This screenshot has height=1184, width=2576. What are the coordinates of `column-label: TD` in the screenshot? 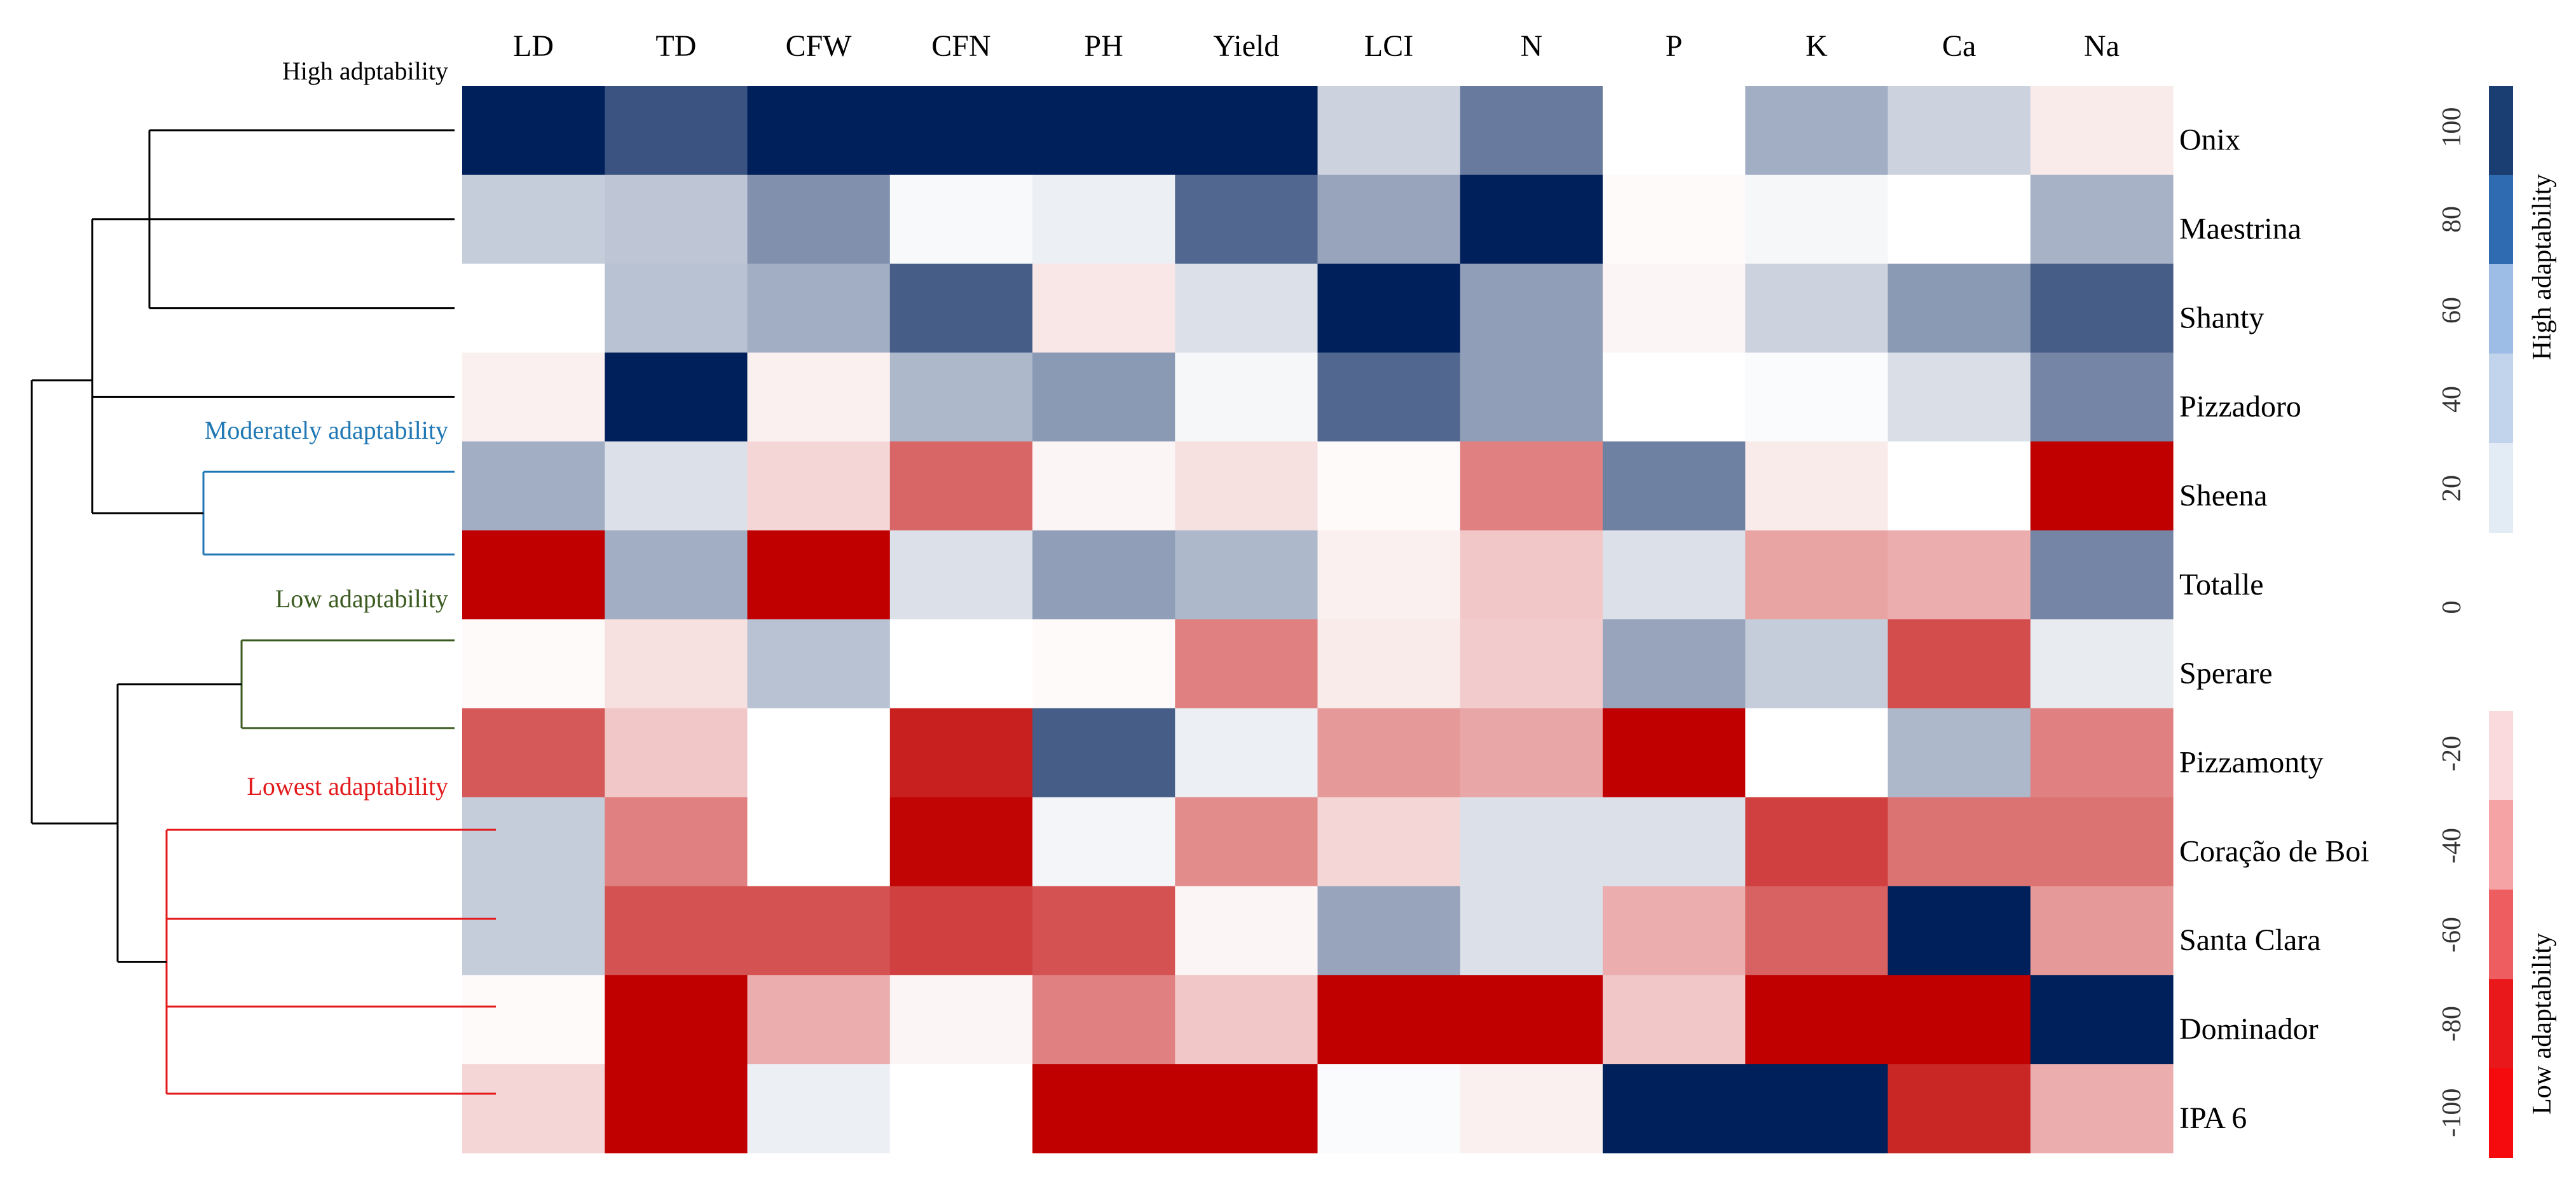 It's located at (675, 46).